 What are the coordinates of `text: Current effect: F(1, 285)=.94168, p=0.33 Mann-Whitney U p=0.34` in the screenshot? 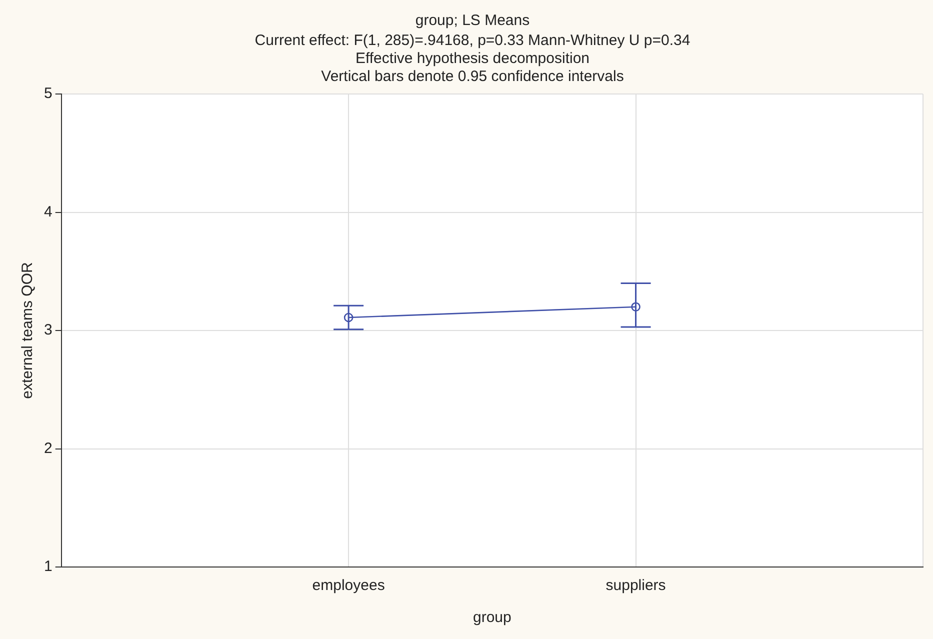 It's located at (472, 41).